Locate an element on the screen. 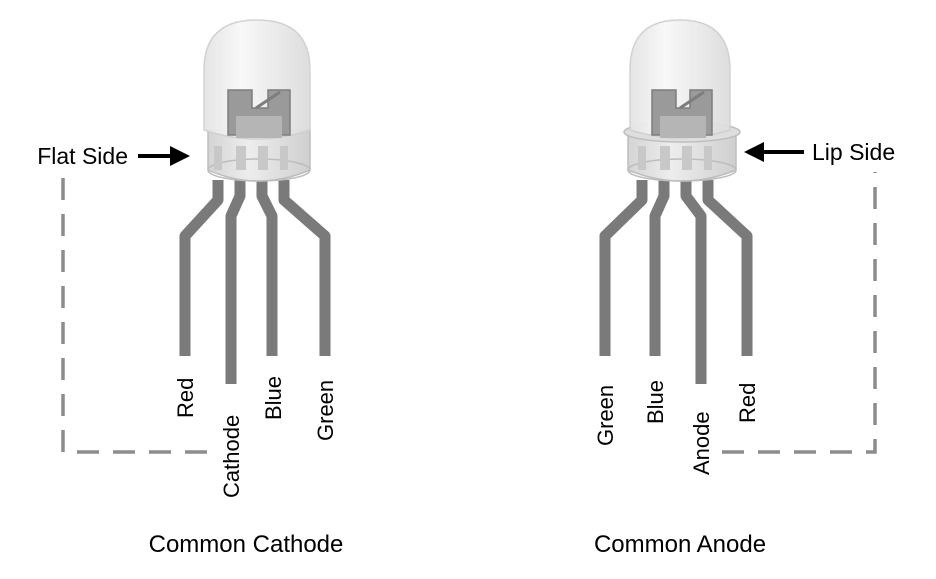 This screenshot has height=579, width=936. lip-side-label: Lip Side is located at coordinates (853, 152).